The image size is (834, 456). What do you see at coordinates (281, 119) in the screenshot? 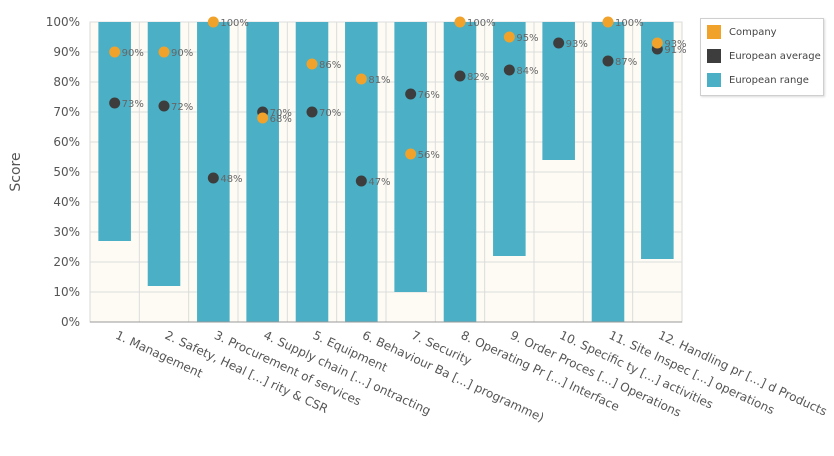
I see `company-data-label: 68%` at bounding box center [281, 119].